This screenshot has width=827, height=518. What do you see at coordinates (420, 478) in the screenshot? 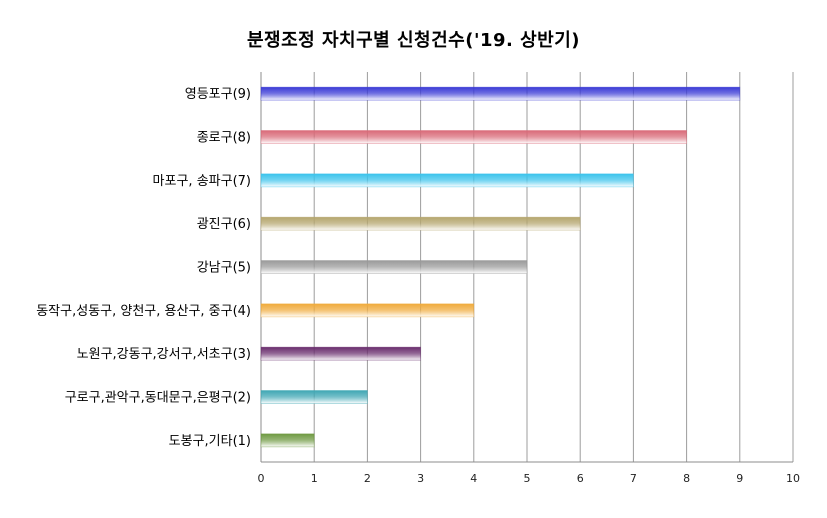
I see `x-tick-label: 3` at bounding box center [420, 478].